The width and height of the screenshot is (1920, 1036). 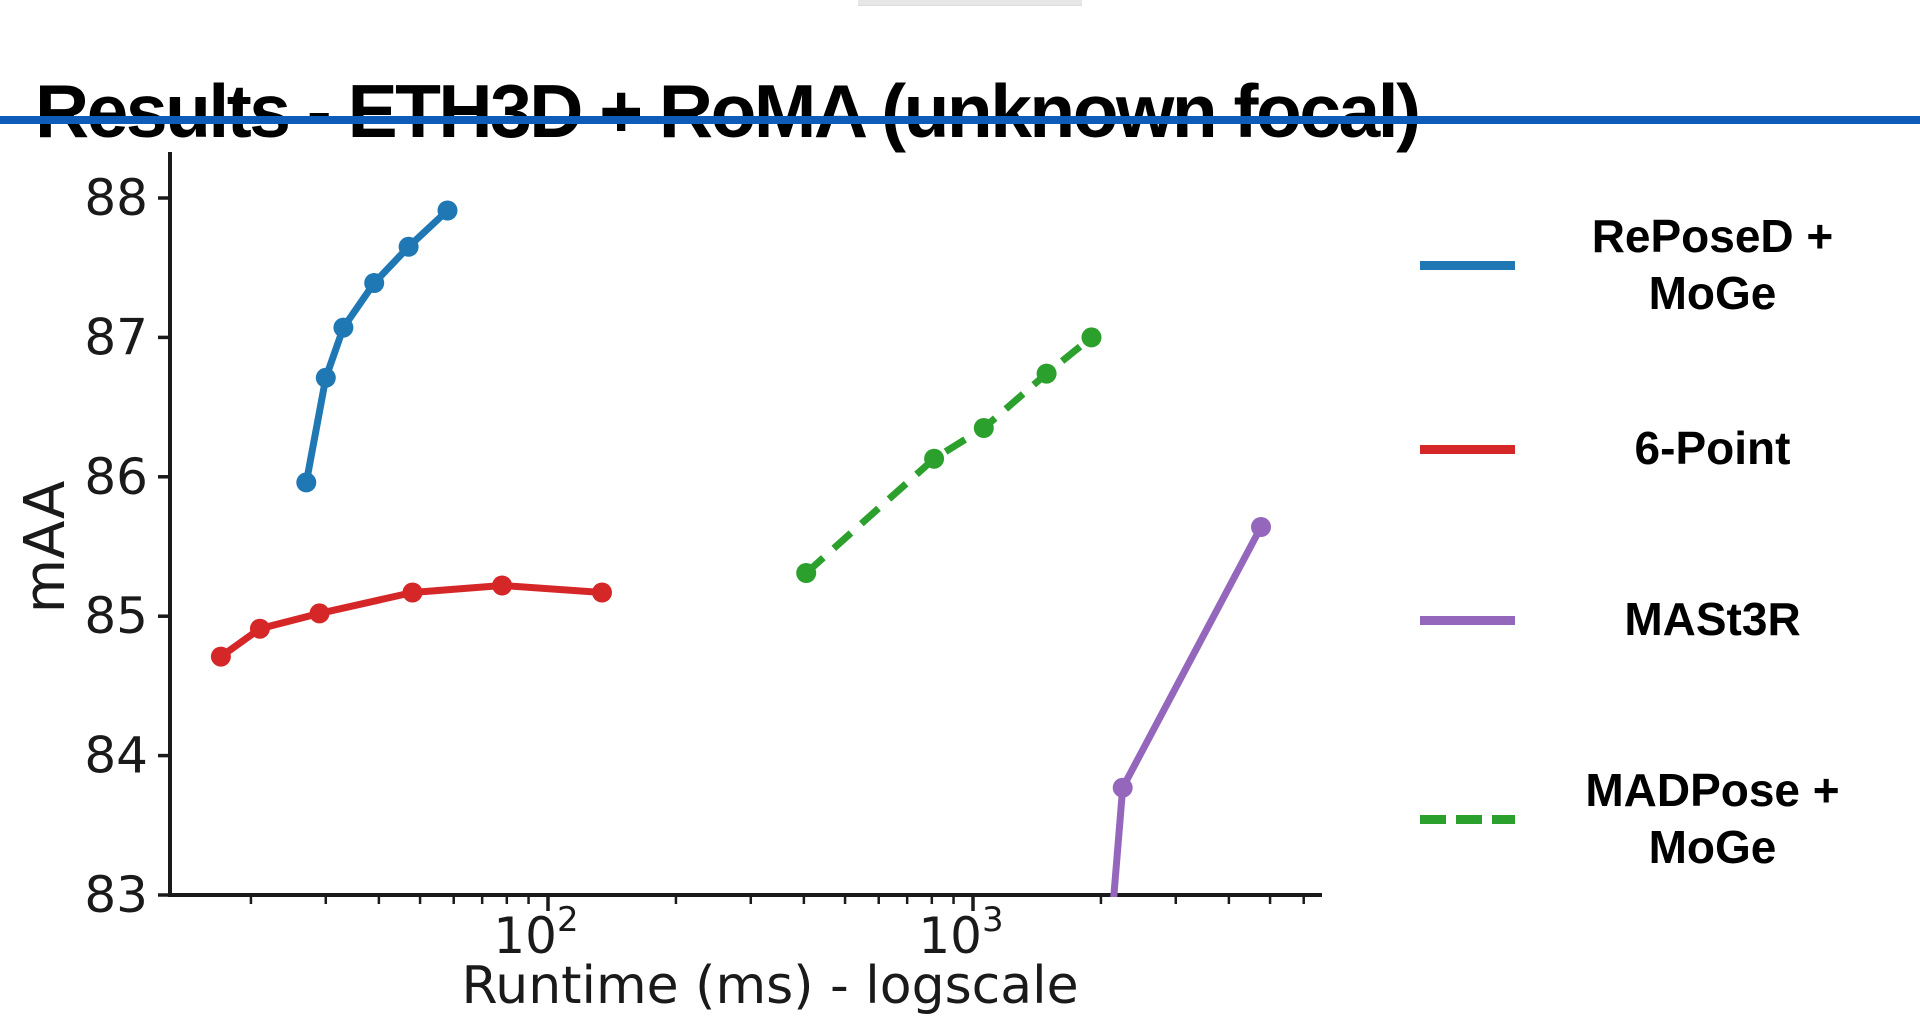 I want to click on legend-item: MADPose + MoGe, so click(x=1657, y=819).